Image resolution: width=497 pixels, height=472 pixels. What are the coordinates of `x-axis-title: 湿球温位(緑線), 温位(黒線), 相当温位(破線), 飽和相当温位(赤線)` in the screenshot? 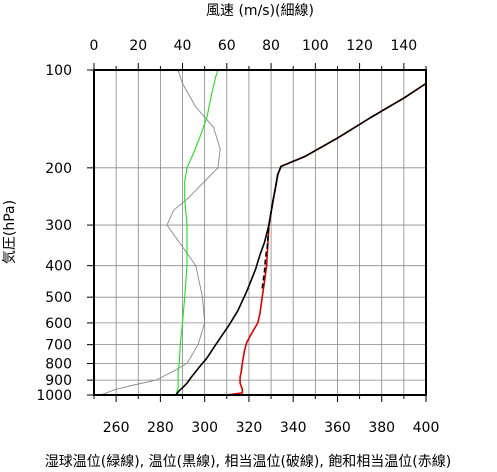 It's located at (248, 461).